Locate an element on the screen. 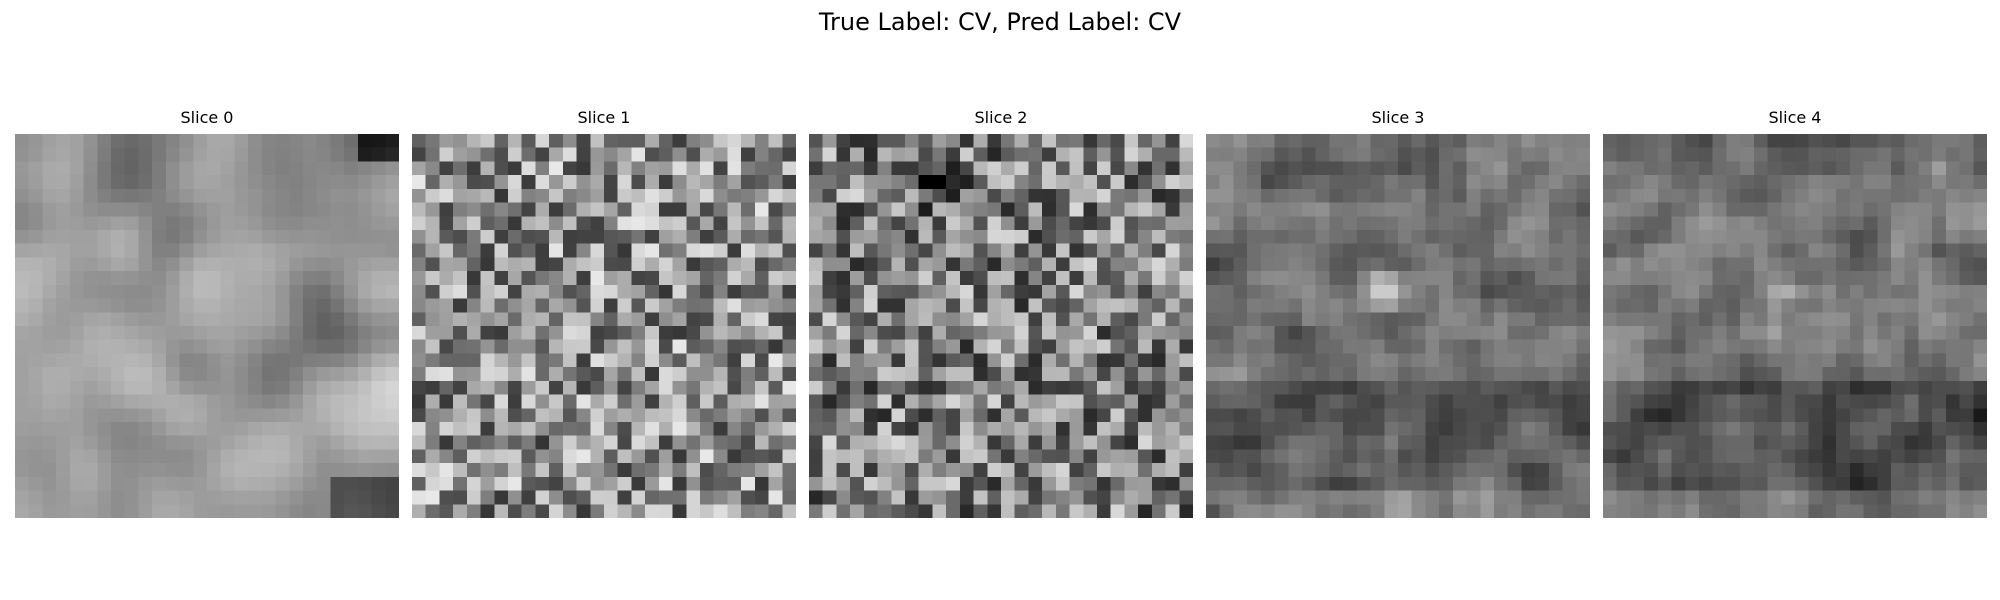 Image resolution: width=2000 pixels, height=600 pixels. slice-title-4: Slice 4 is located at coordinates (1795, 117).